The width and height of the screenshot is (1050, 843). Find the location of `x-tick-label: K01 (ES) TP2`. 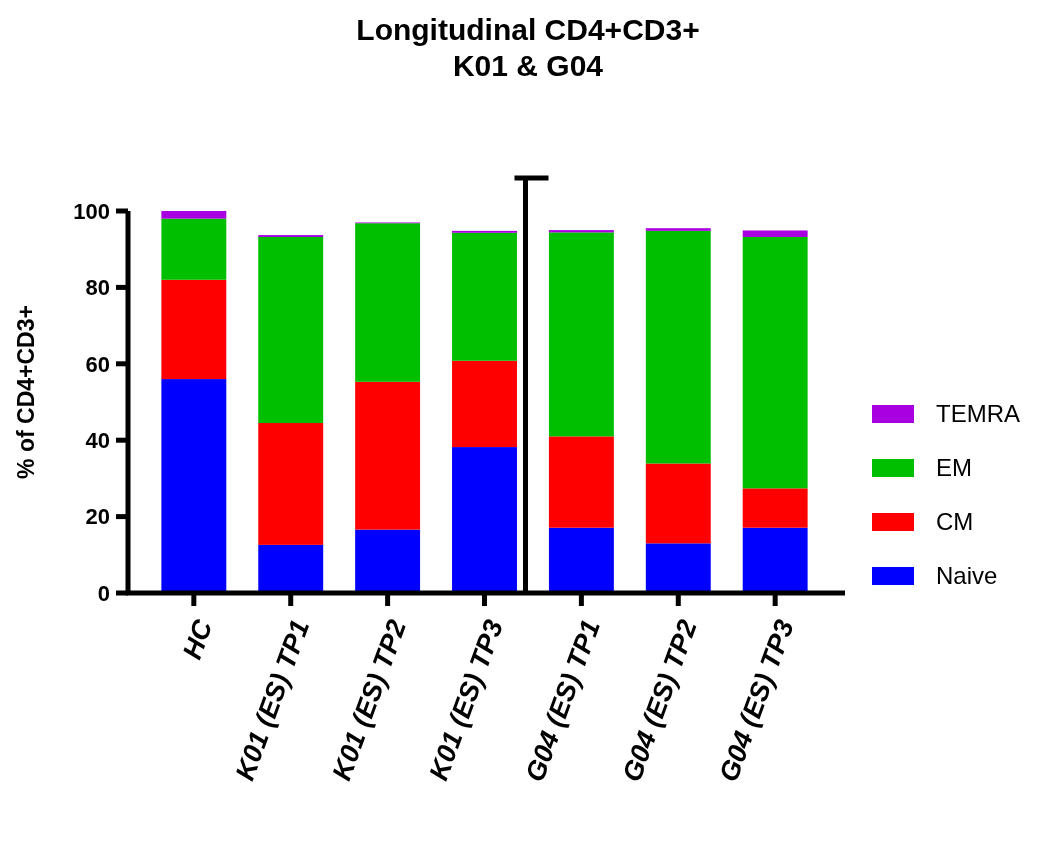

x-tick-label: K01 (ES) TP2 is located at coordinates (369, 700).